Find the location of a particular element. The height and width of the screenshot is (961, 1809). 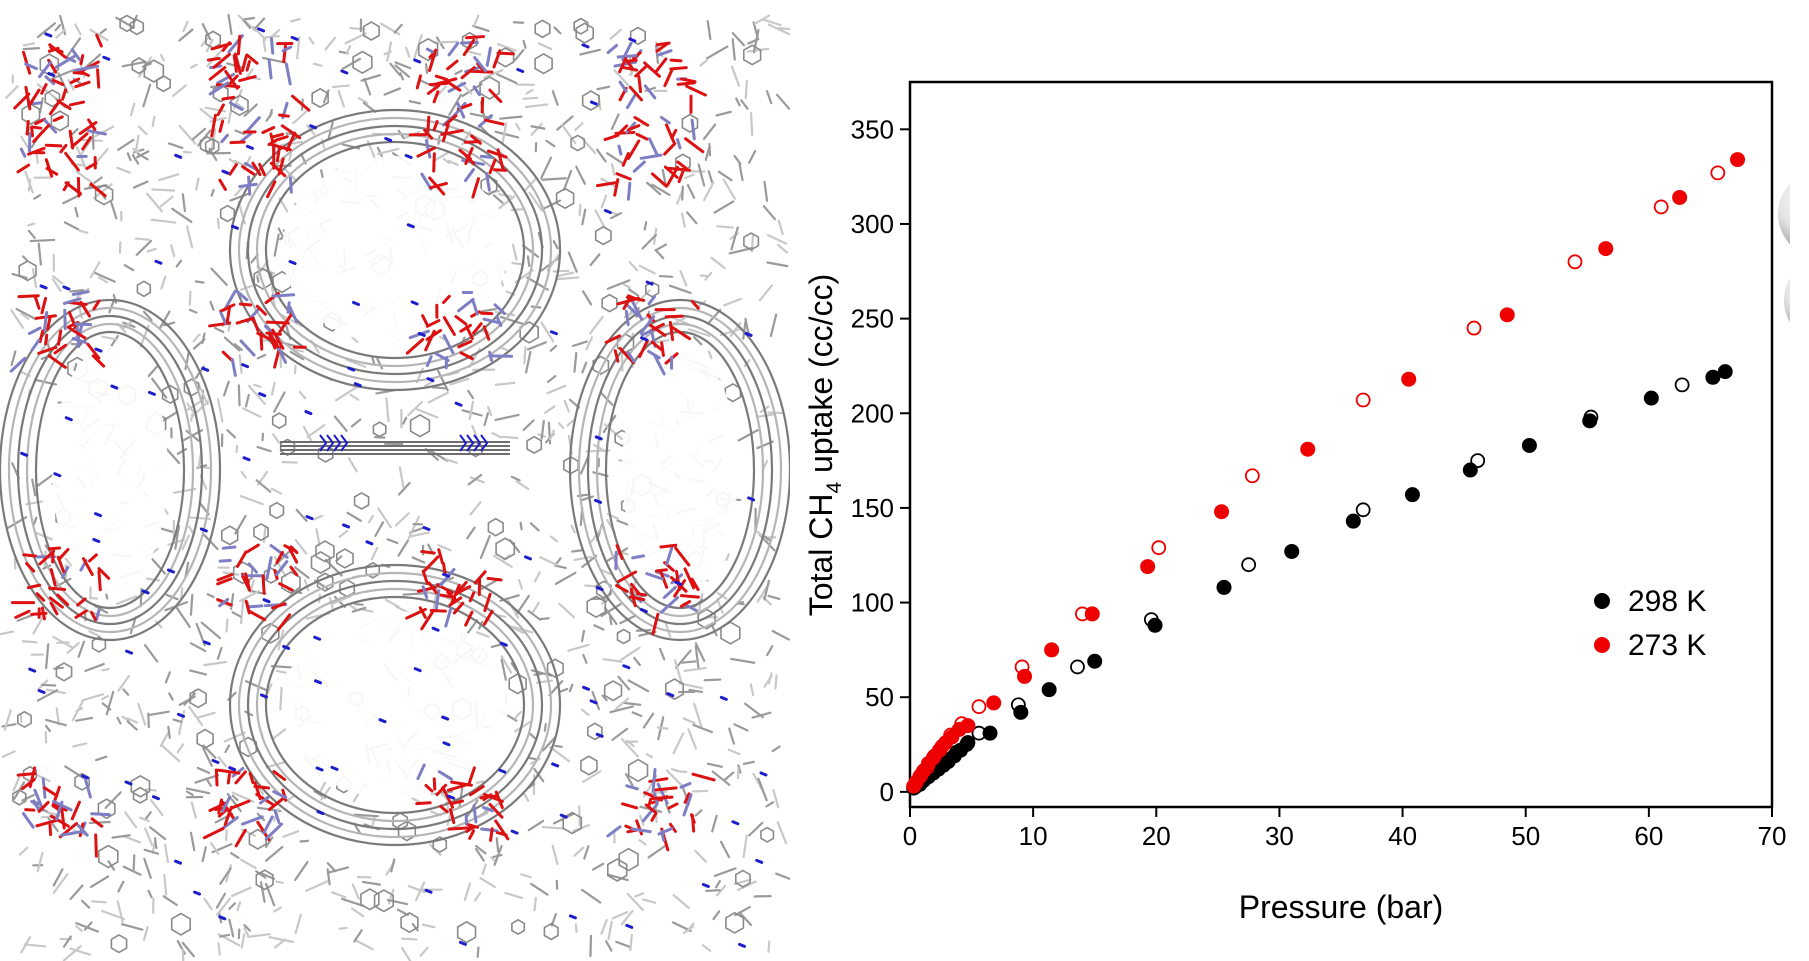

y-tick-label: 150 is located at coordinates (872, 508).